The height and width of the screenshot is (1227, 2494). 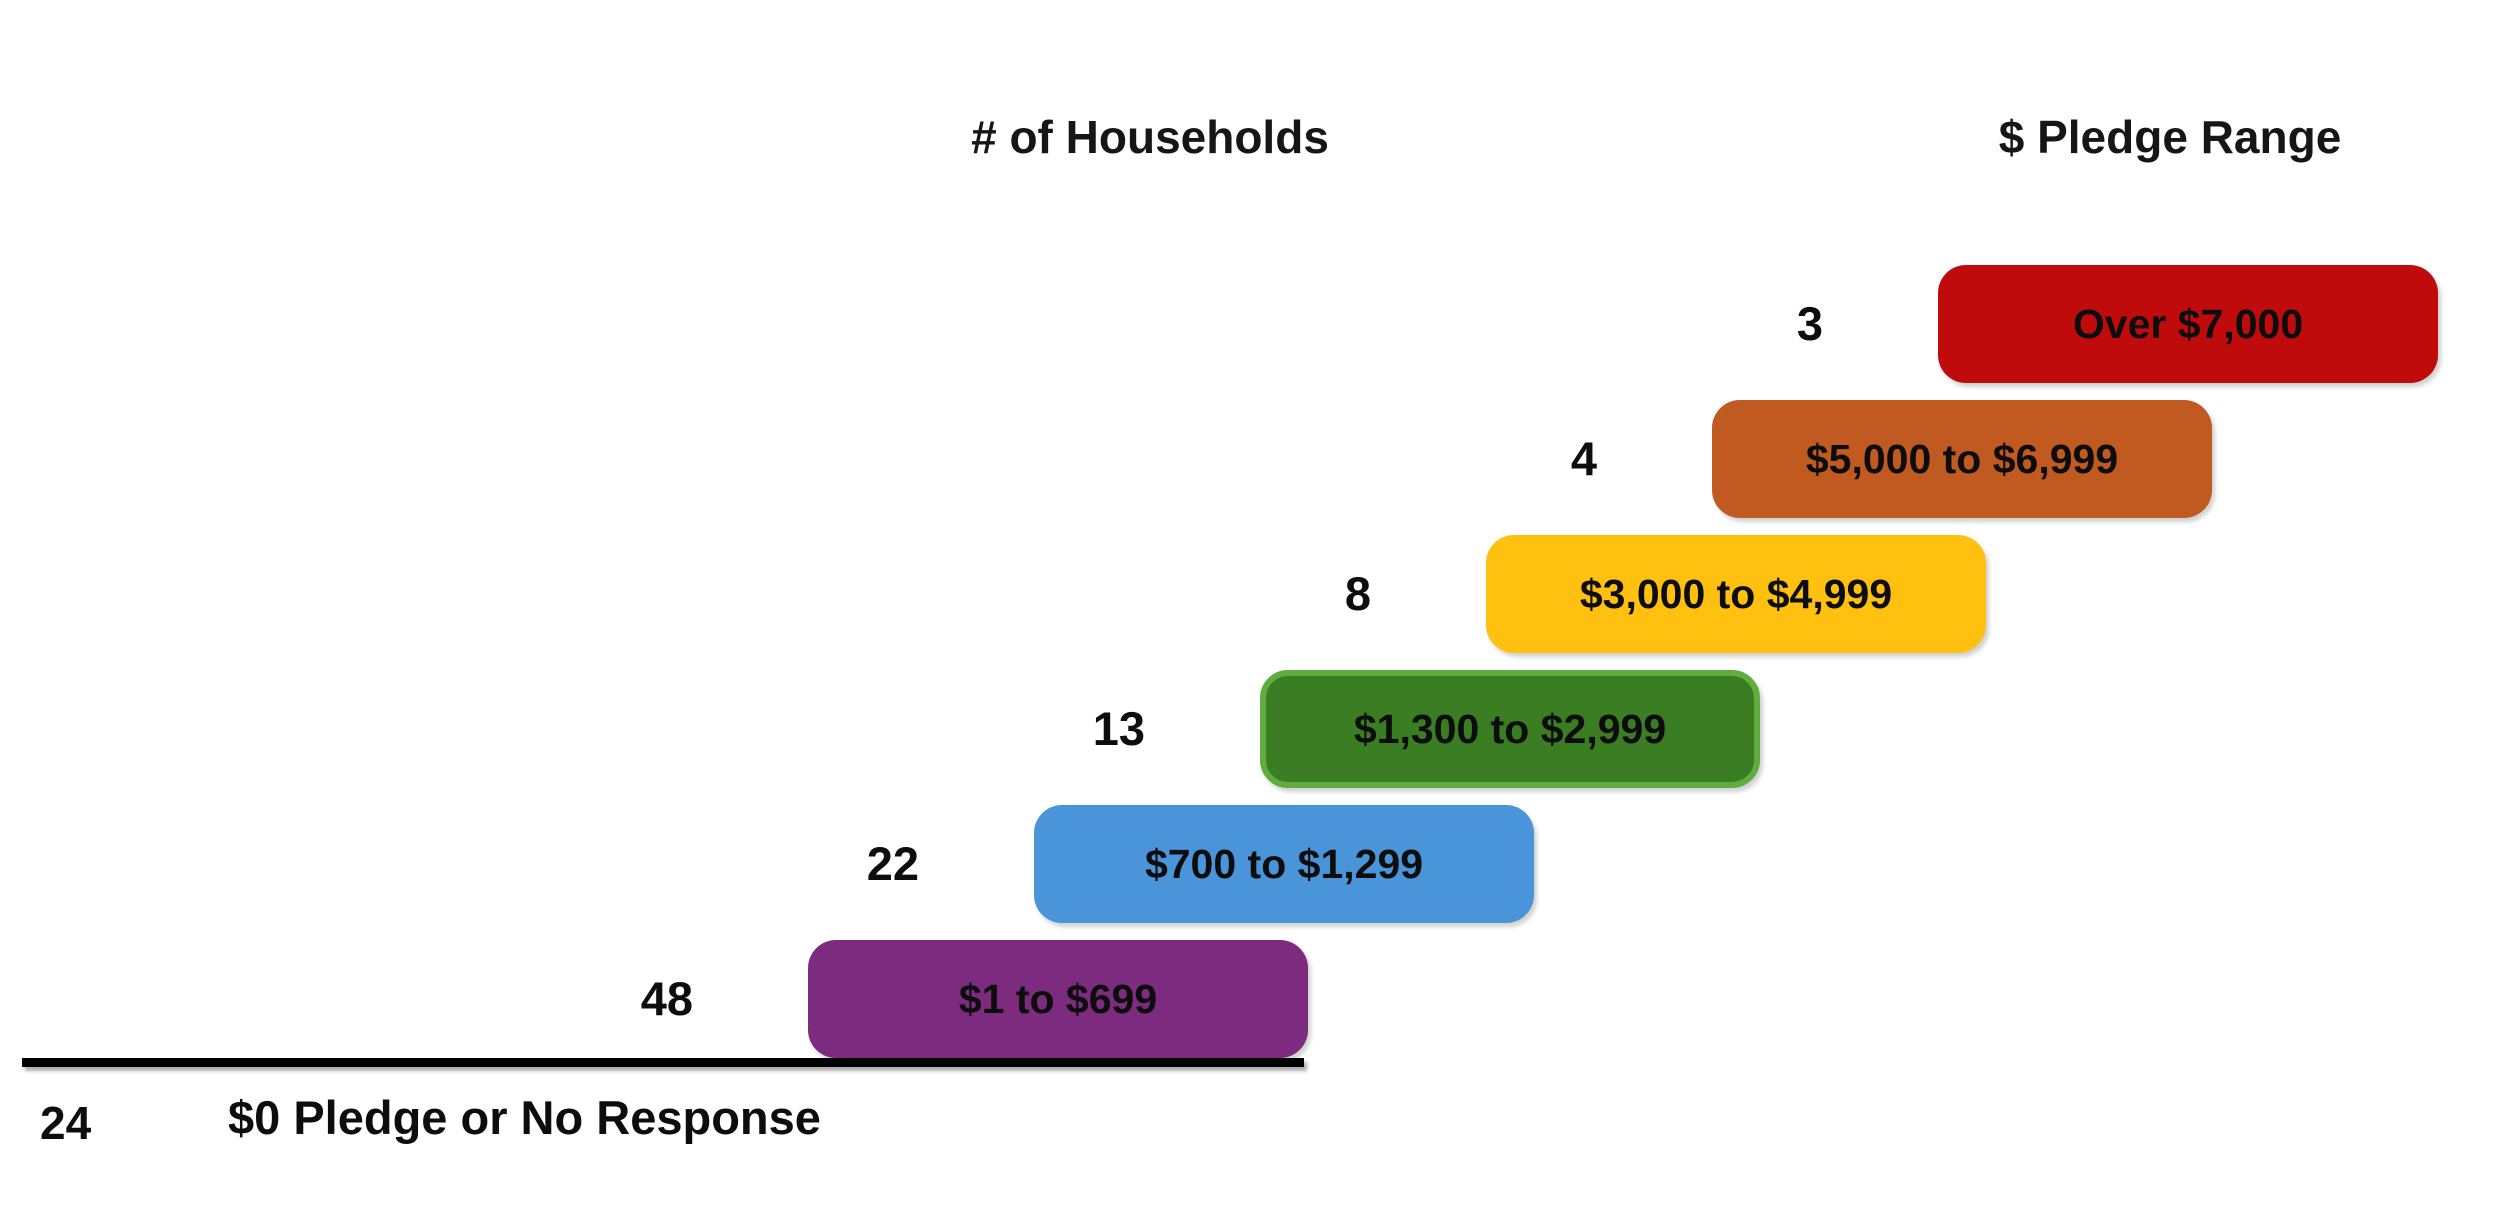 I want to click on household-count: 8, so click(x=1357, y=593).